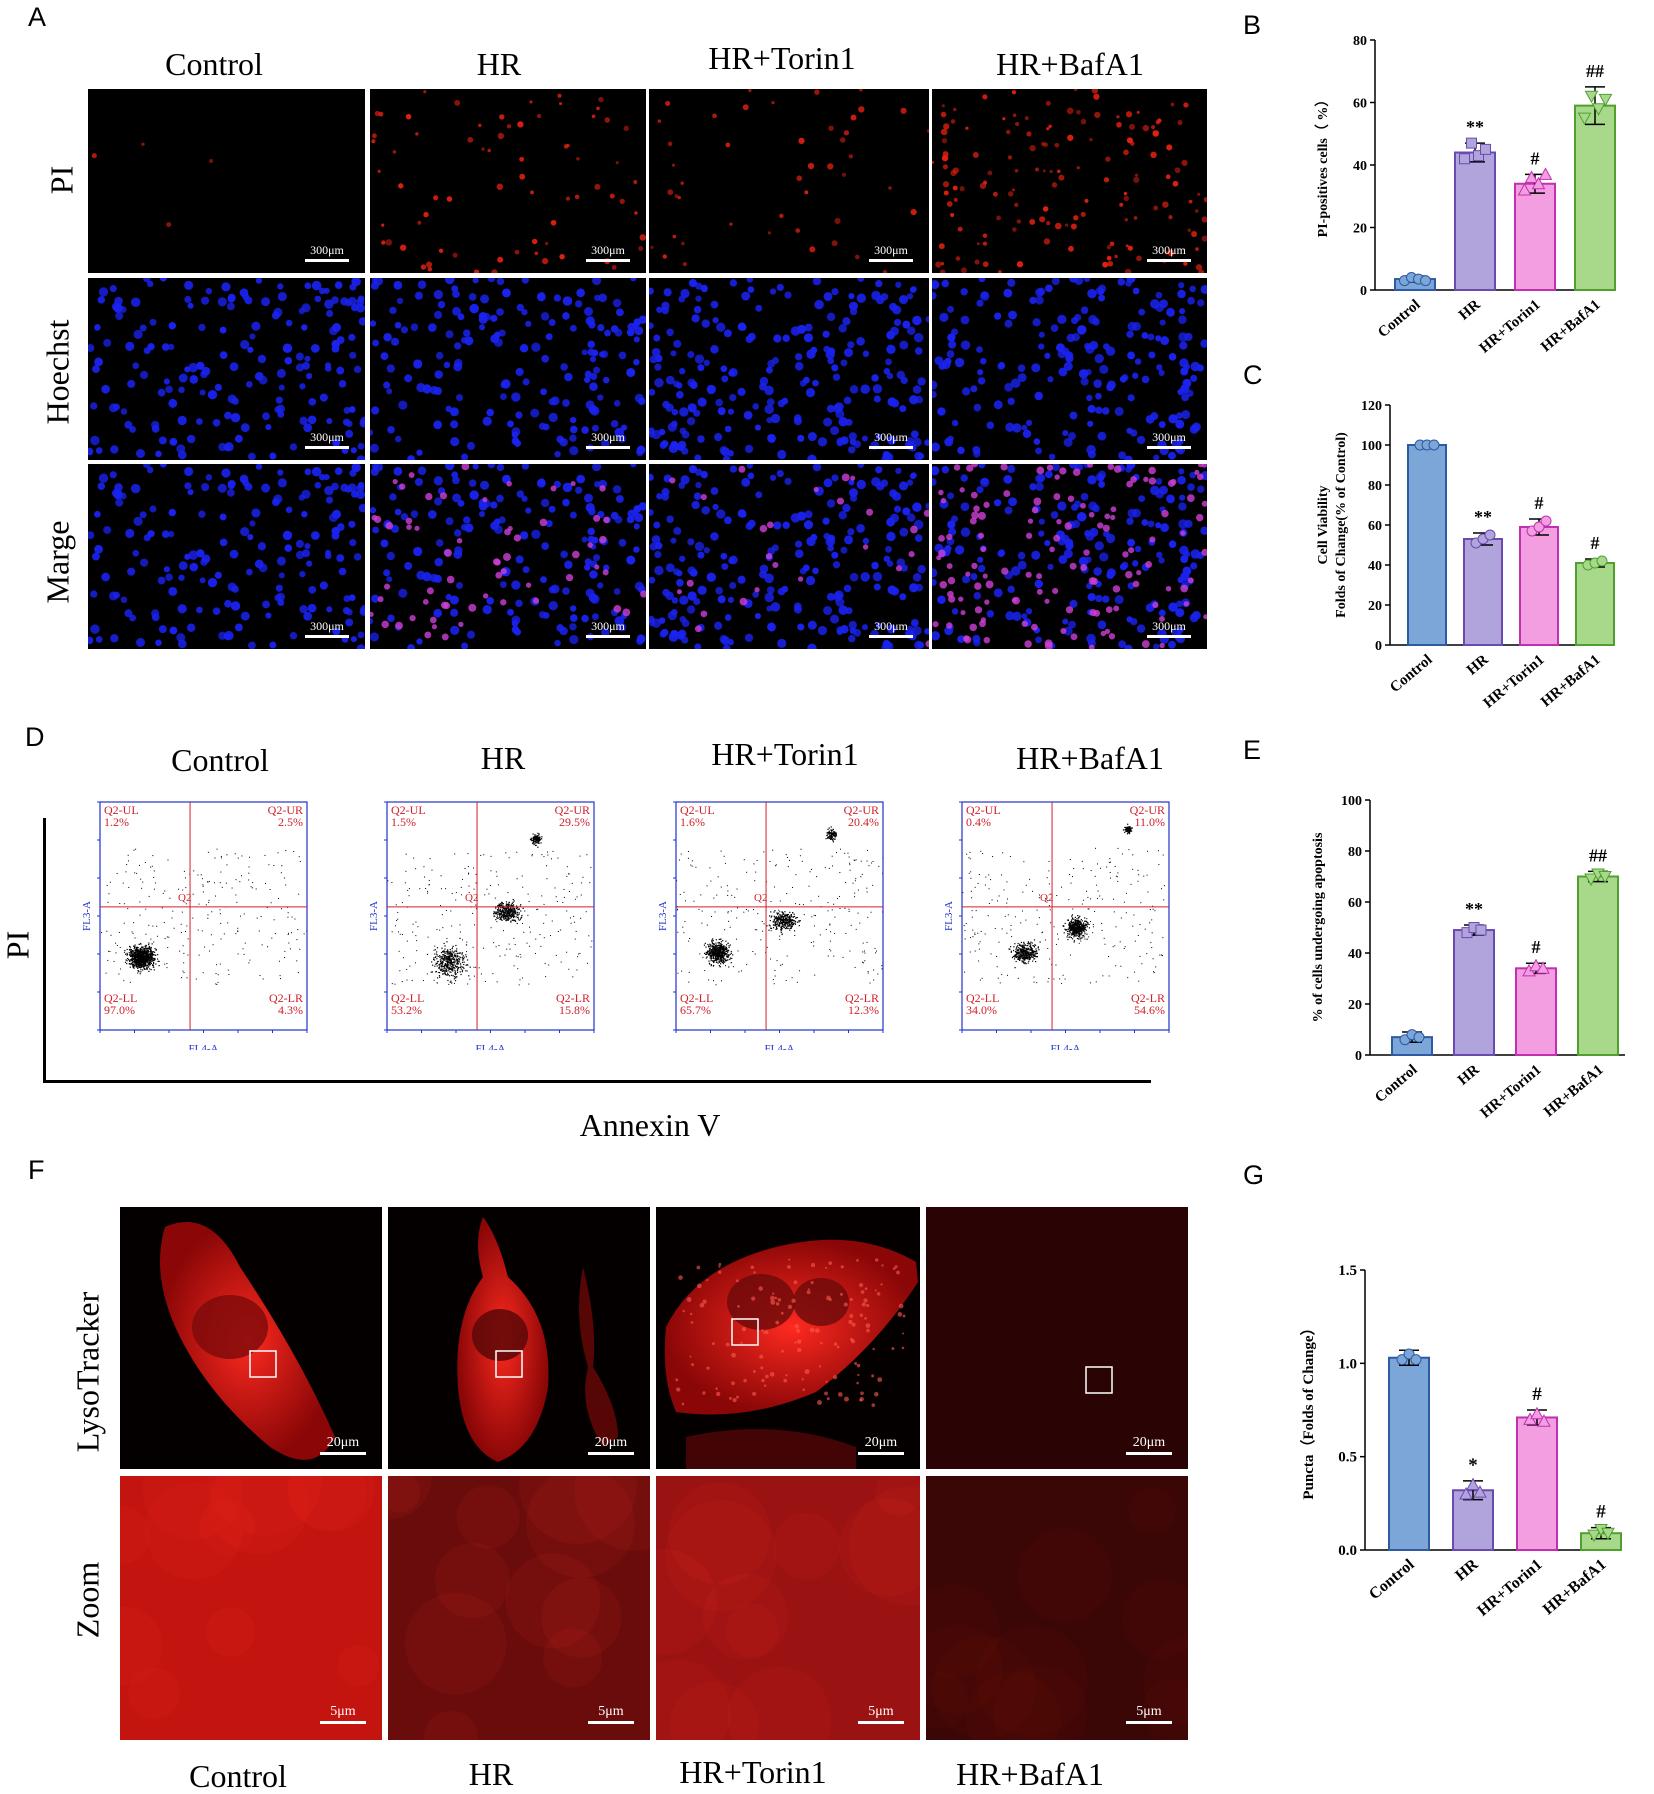  I want to click on panel-label-c: C, so click(1253, 375).